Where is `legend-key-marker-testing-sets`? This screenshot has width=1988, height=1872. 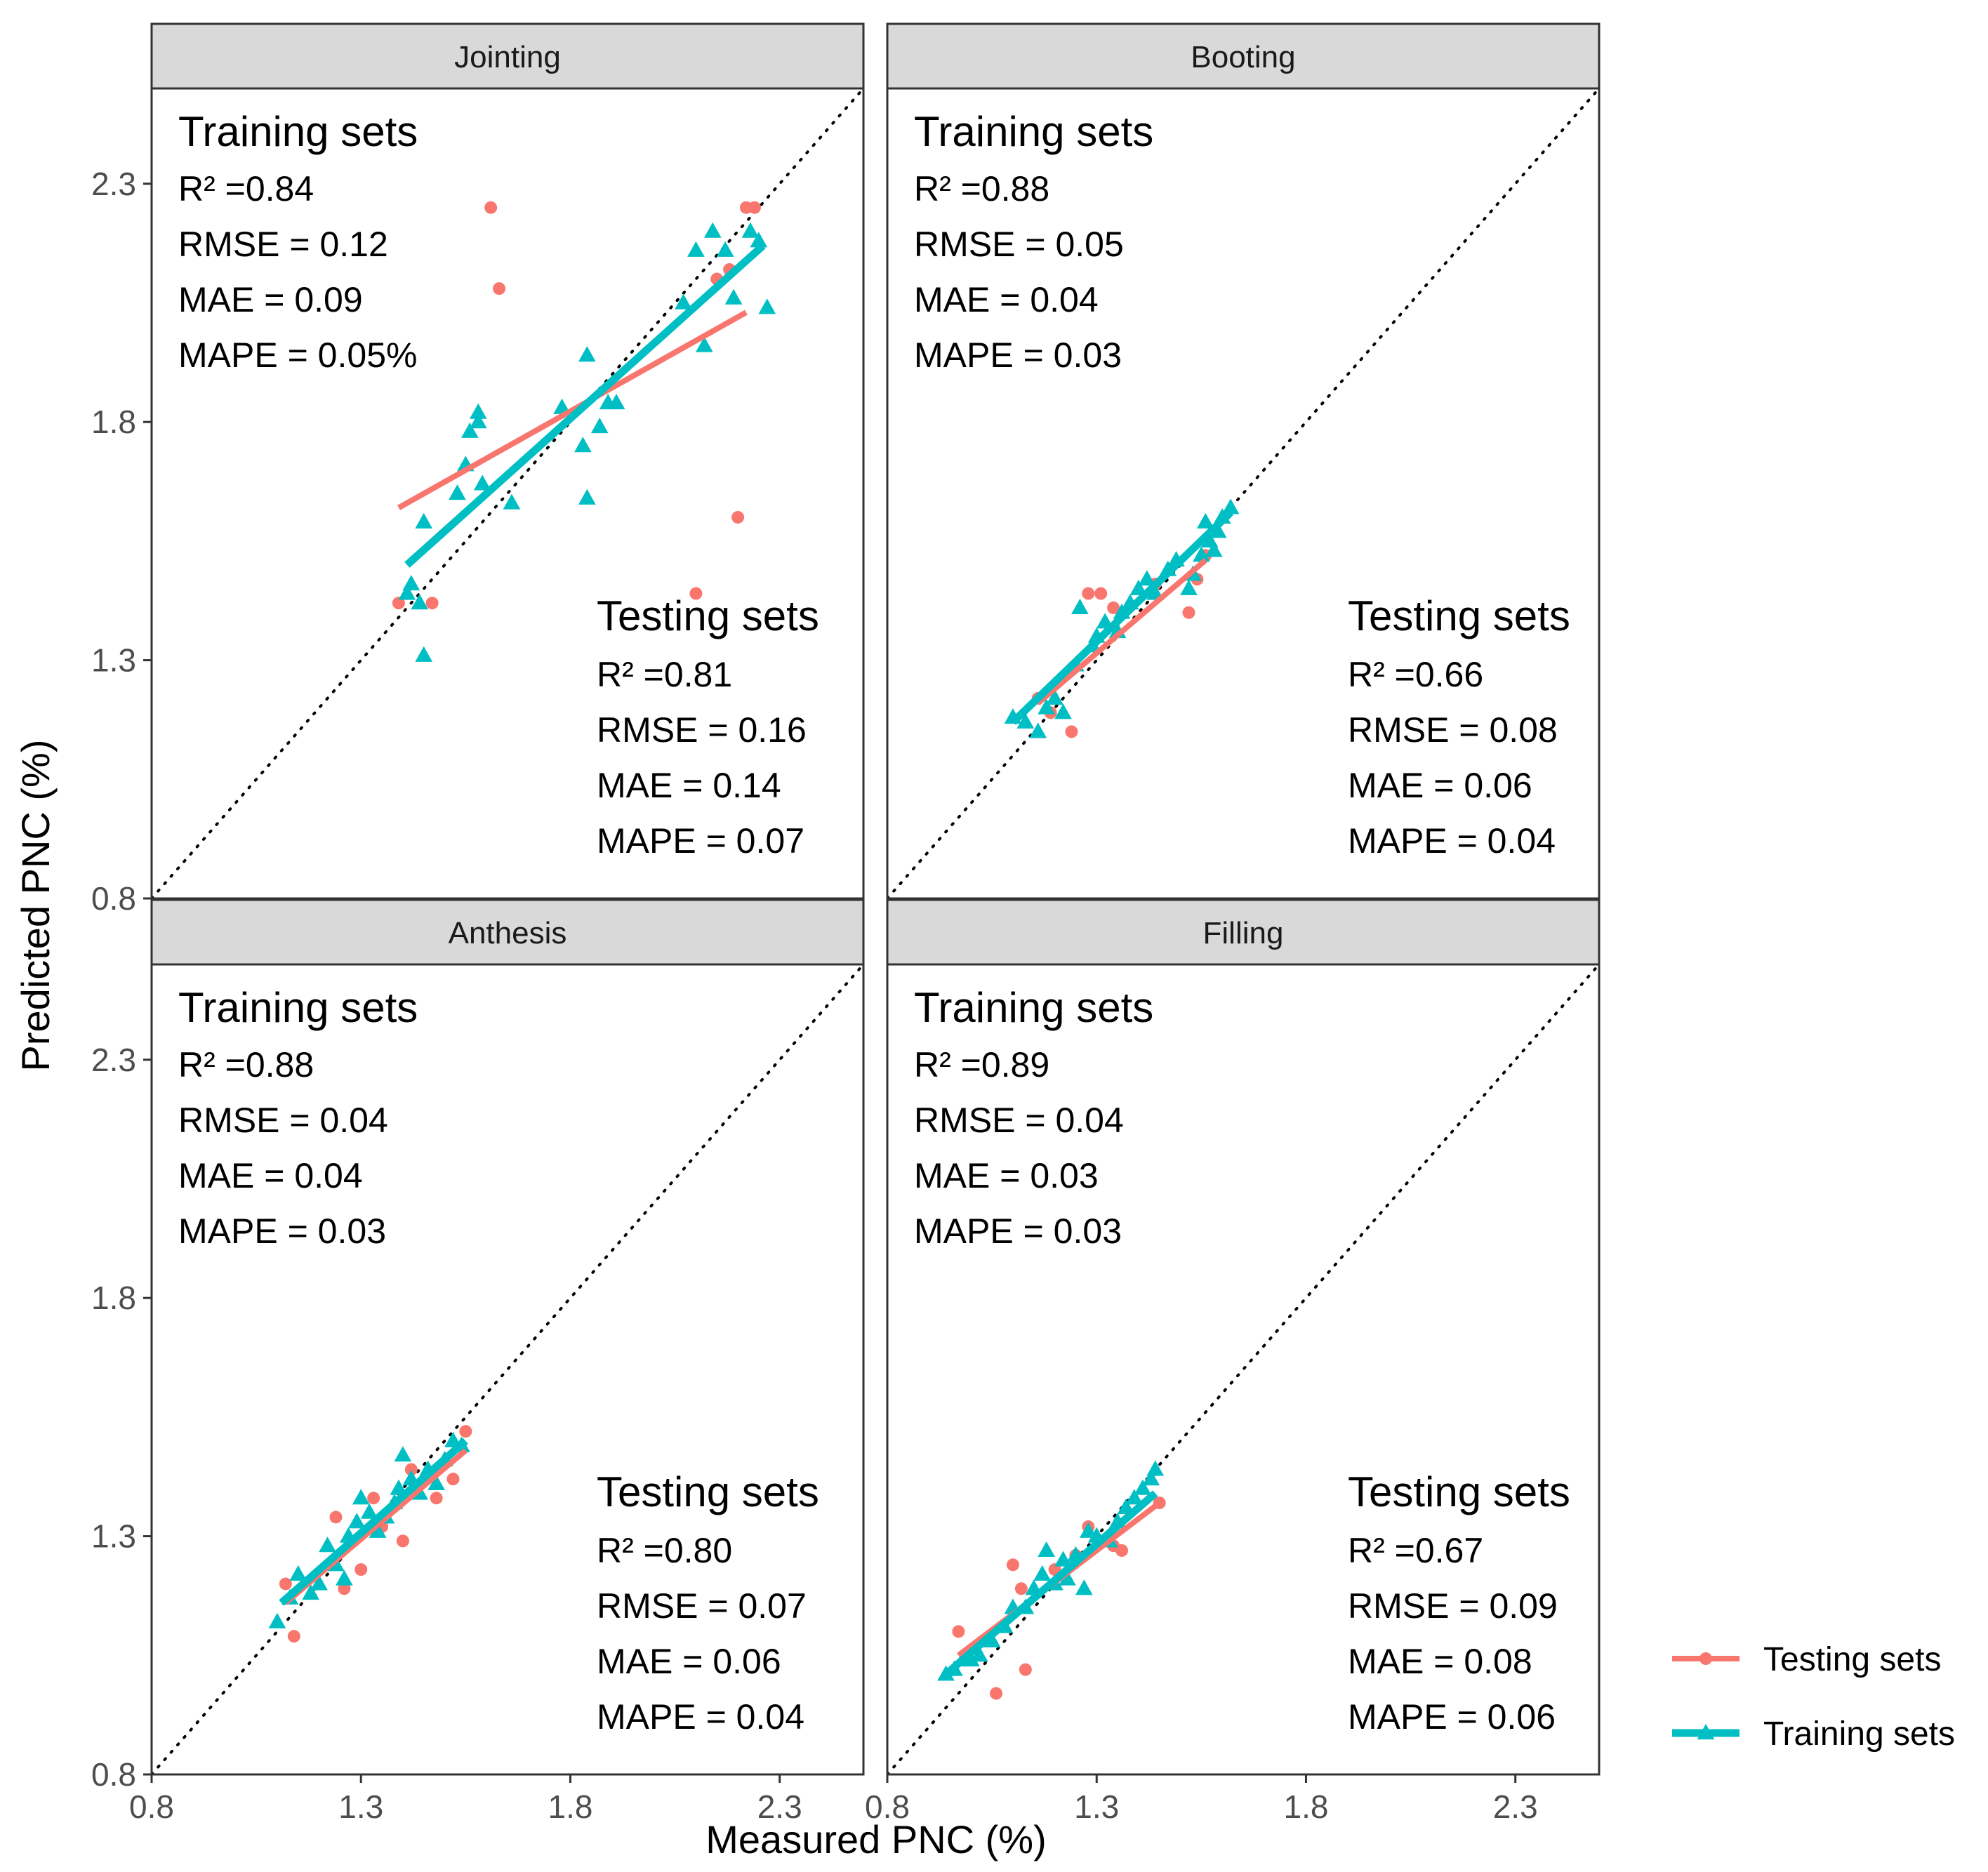 legend-key-marker-testing-sets is located at coordinates (1706, 1659).